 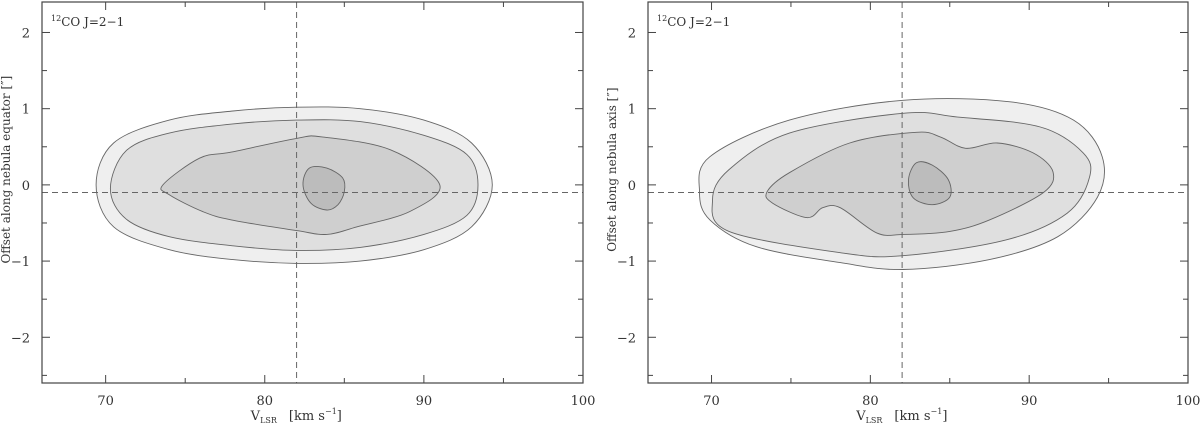 I want to click on y-axis-label: Offset along nebula equator [″], so click(x=6, y=170).